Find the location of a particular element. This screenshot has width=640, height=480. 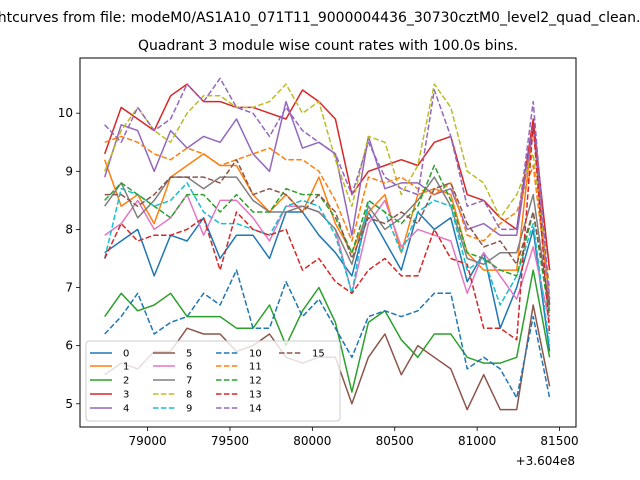

legend-label-15: 15 is located at coordinates (318, 354).